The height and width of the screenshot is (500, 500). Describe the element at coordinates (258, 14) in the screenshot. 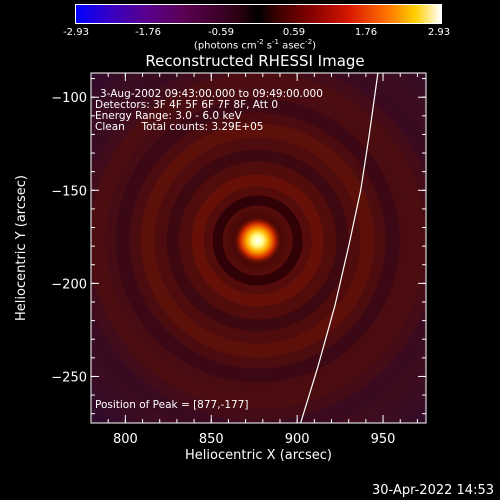

I see `colorbar` at that location.